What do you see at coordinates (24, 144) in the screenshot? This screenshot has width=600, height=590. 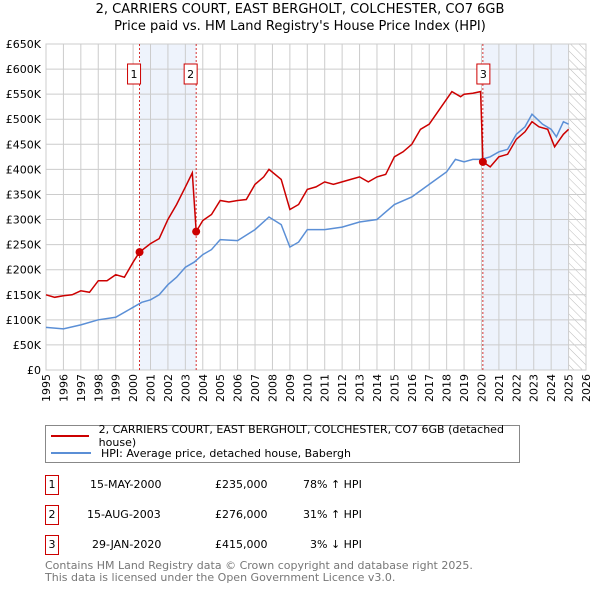 I see `y-tick-label: £450K` at bounding box center [24, 144].